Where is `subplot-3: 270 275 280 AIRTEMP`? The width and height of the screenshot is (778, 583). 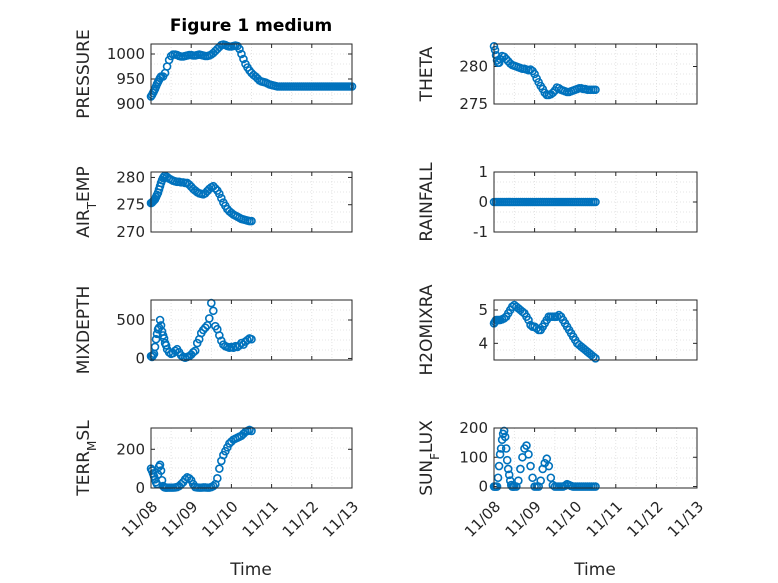 subplot-3: 270 275 280 AIRTEMP is located at coordinates (213, 203).